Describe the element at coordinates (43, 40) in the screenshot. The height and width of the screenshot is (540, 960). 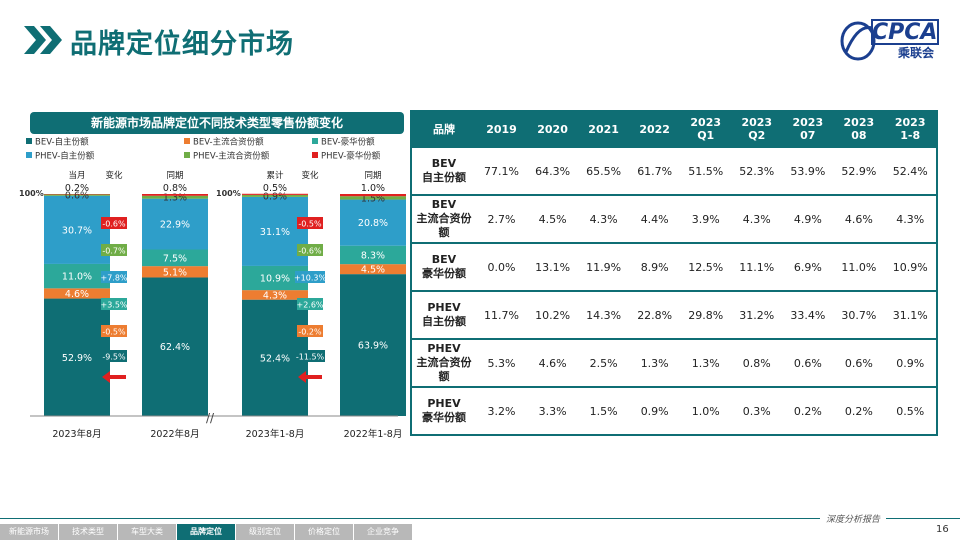
I see `chevron-icon` at that location.